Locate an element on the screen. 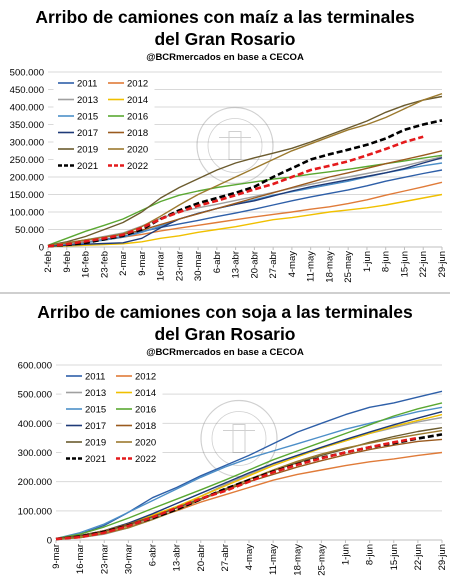 The image size is (450, 588). maiz-series-2016-line is located at coordinates (245, 200).